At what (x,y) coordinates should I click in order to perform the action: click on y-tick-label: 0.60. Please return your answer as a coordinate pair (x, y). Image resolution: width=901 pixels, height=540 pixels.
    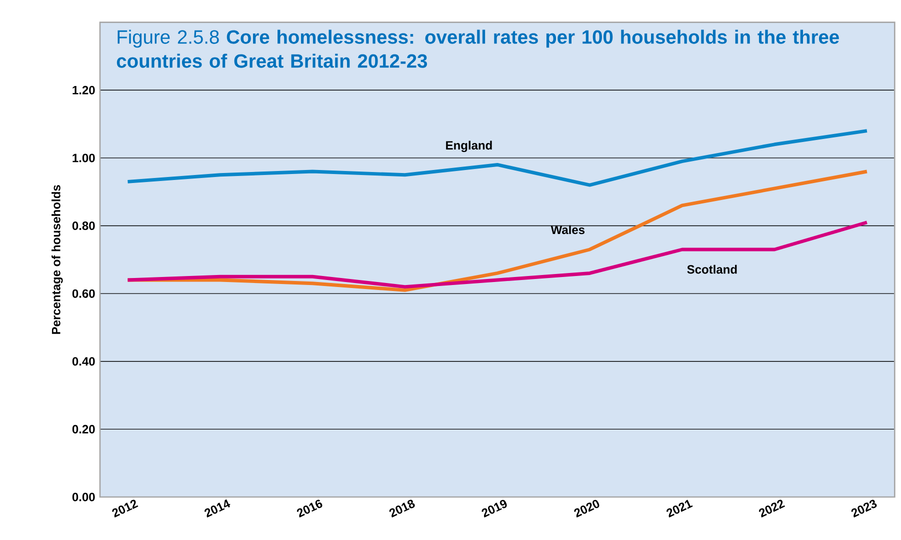
    Looking at the image, I should click on (83, 293).